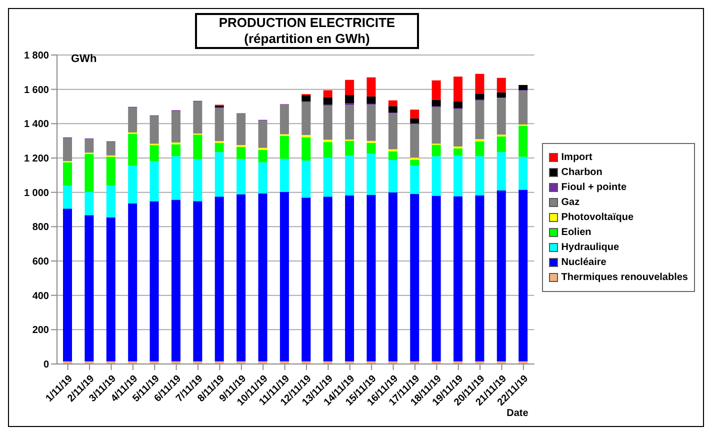 This screenshot has width=712, height=435. I want to click on x-axis-title: Date, so click(517, 413).